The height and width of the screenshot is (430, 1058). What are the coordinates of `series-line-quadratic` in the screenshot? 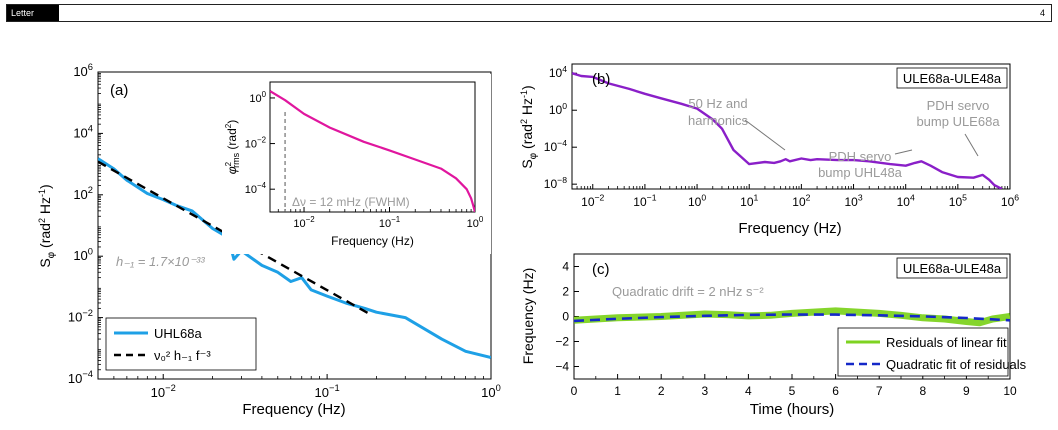 It's located at (792, 318).